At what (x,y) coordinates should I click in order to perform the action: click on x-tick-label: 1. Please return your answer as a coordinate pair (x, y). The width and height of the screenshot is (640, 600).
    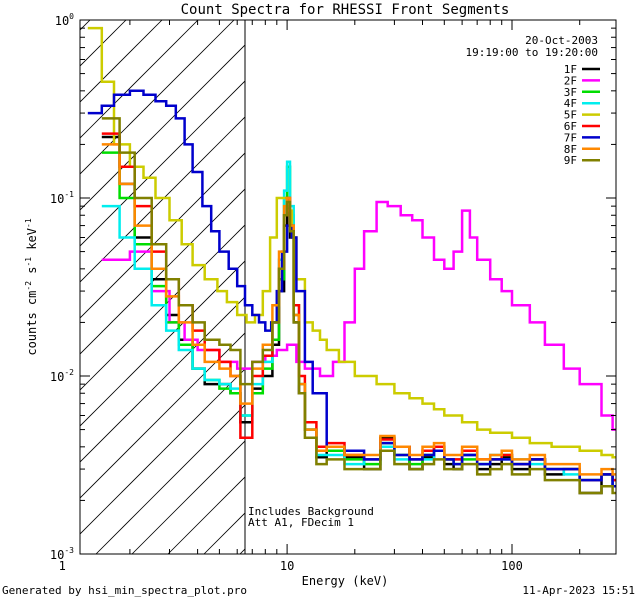
    Looking at the image, I should click on (62, 566).